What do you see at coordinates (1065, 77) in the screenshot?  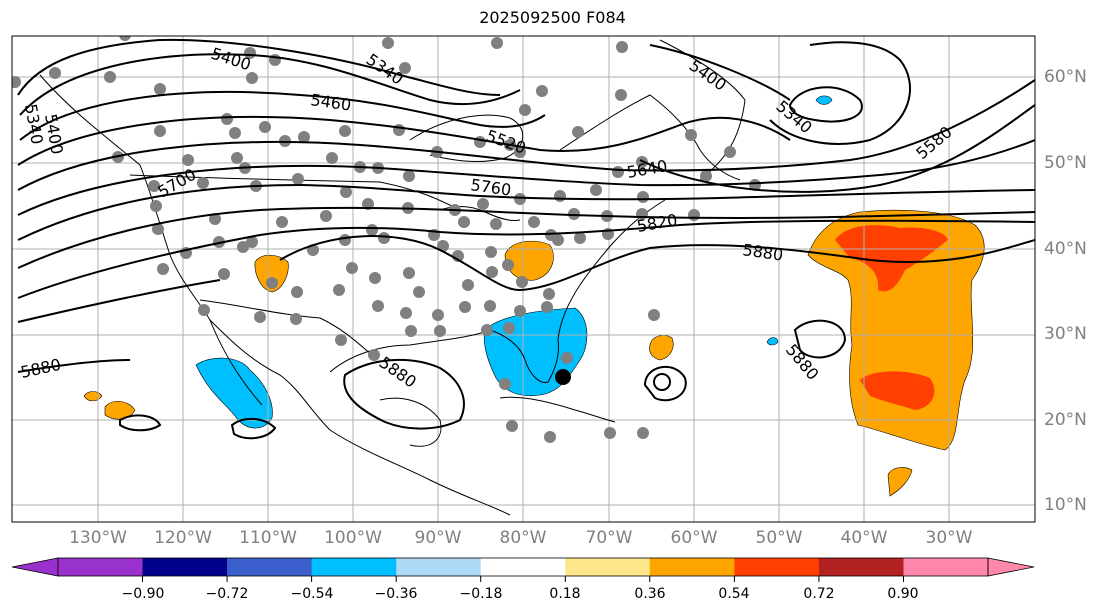 I see `lat-label: 60°N` at bounding box center [1065, 77].